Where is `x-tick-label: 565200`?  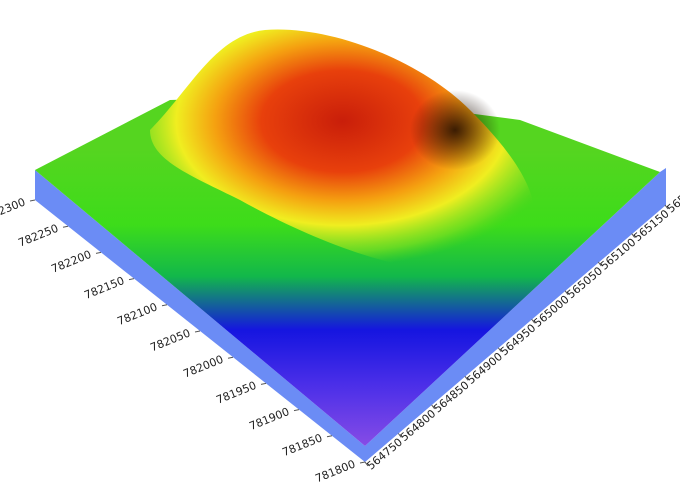 x-tick-label: 565200 is located at coordinates (672, 197).